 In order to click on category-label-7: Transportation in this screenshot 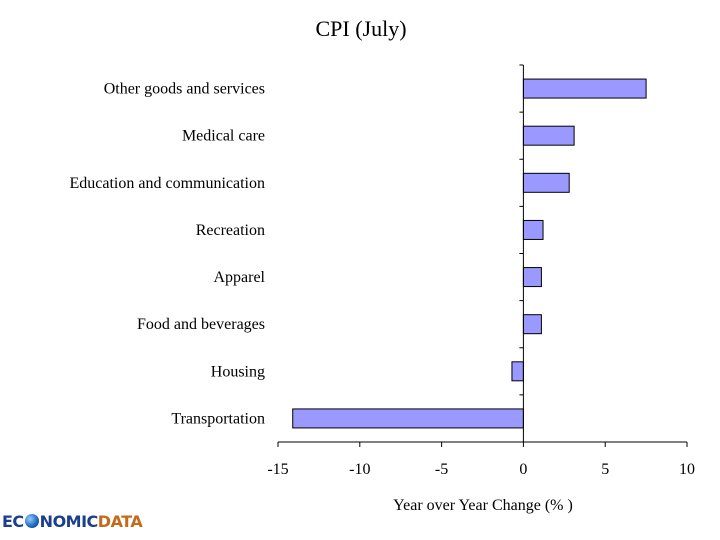, I will do `click(218, 418)`.